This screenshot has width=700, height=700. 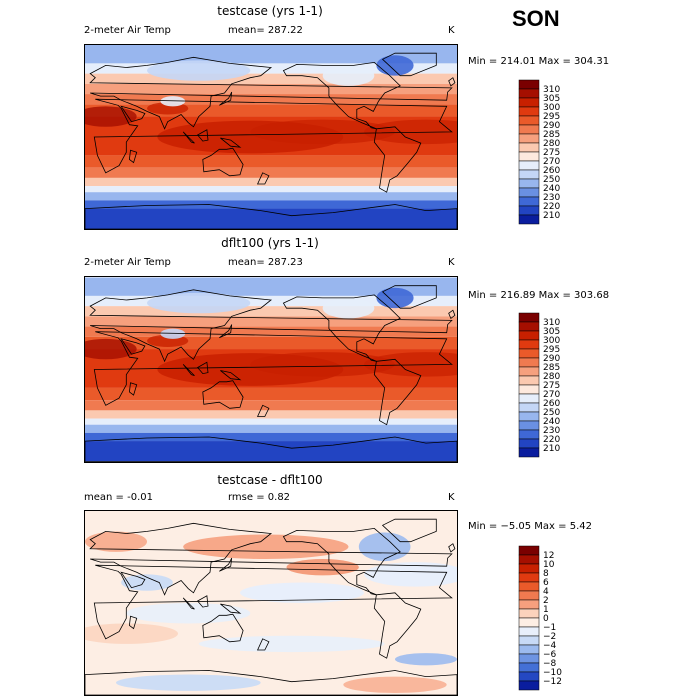 I want to click on mean-label: mean= 287.23, so click(x=265, y=262).